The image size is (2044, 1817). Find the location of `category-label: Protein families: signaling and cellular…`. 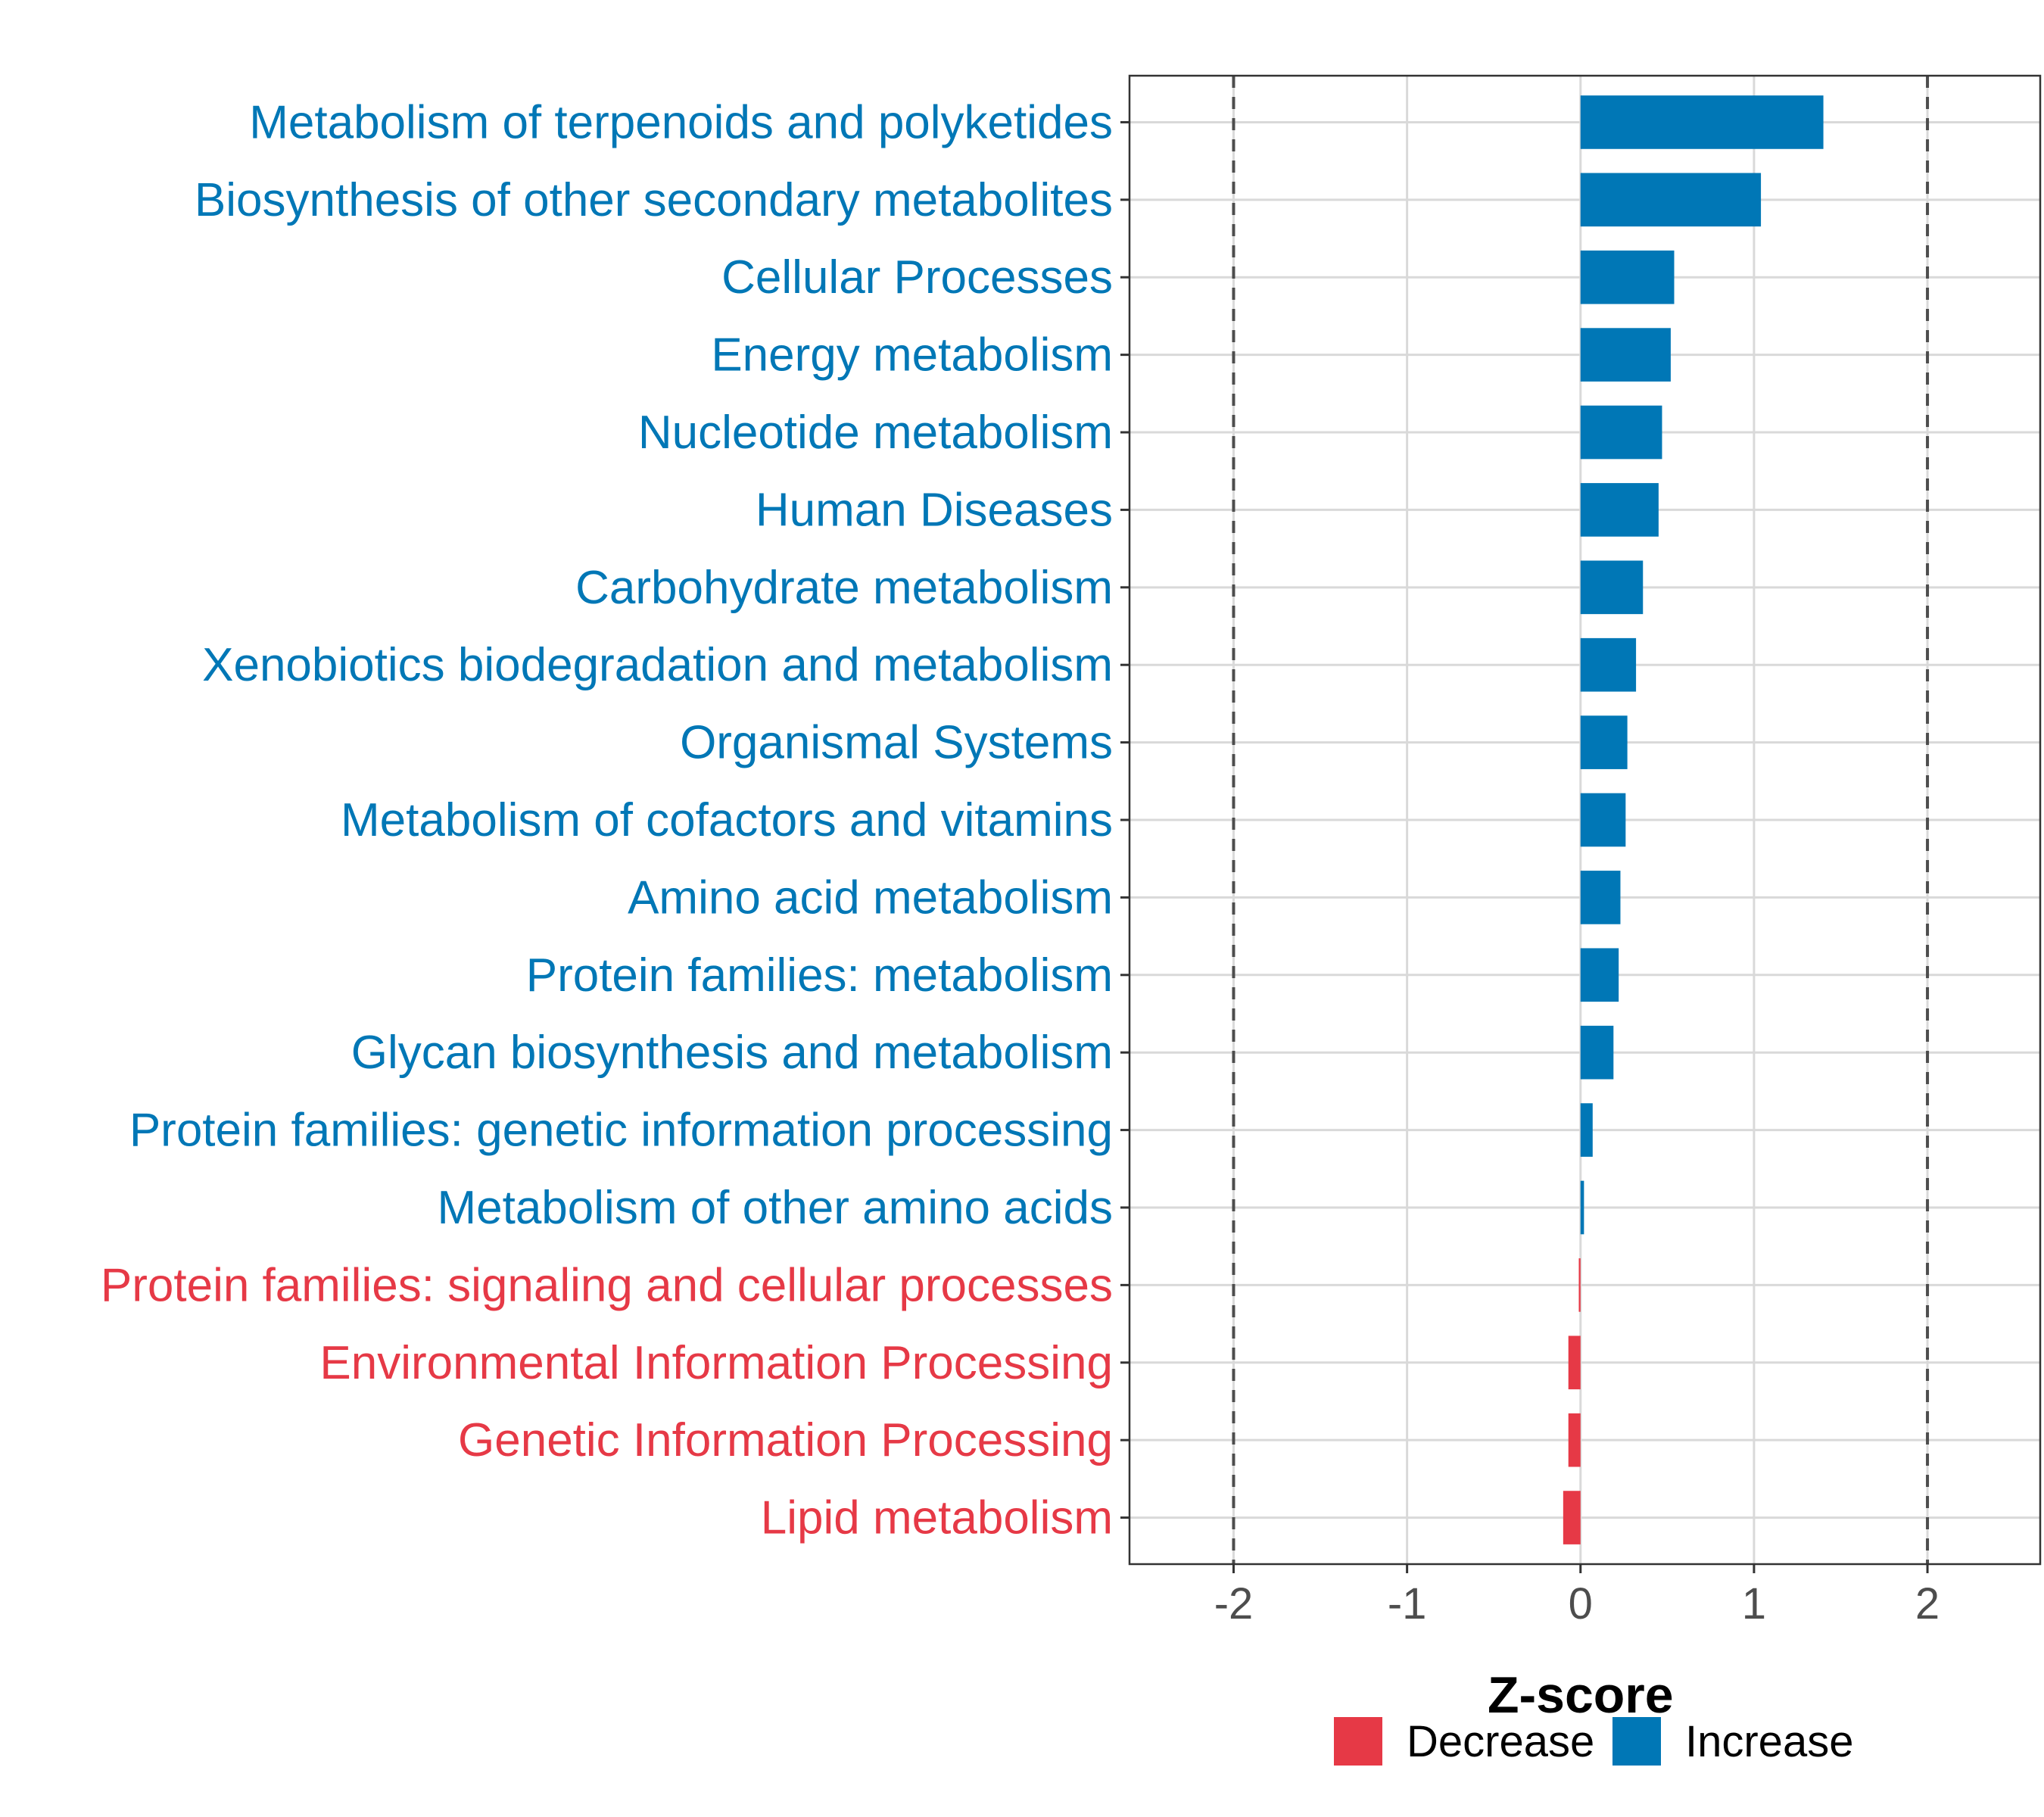

category-label: Protein families: signaling and cellular… is located at coordinates (607, 1285).